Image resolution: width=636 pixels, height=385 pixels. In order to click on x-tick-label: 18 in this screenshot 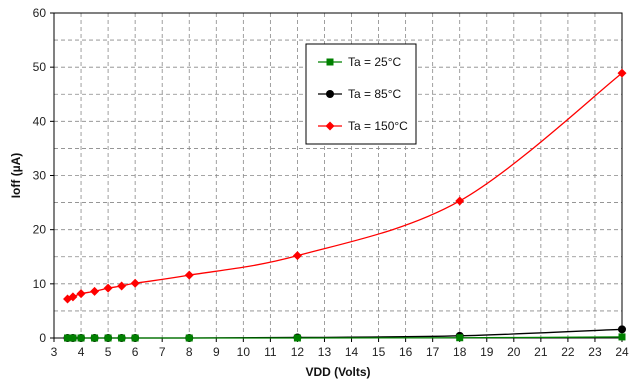, I will do `click(460, 352)`.